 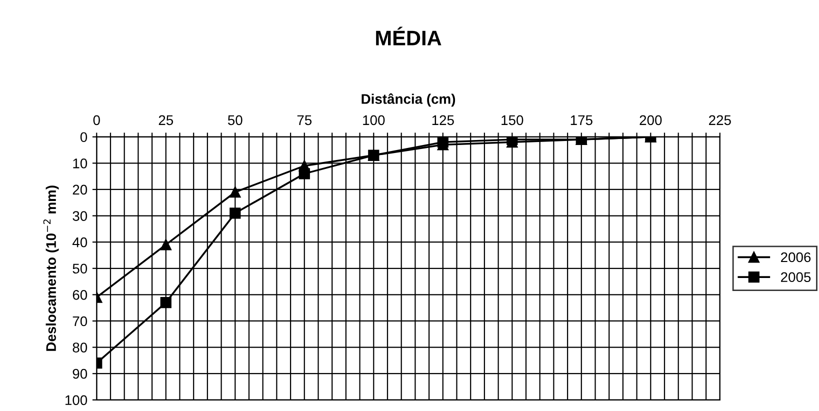 What do you see at coordinates (796, 277) in the screenshot?
I see `legend-label: 2005` at bounding box center [796, 277].